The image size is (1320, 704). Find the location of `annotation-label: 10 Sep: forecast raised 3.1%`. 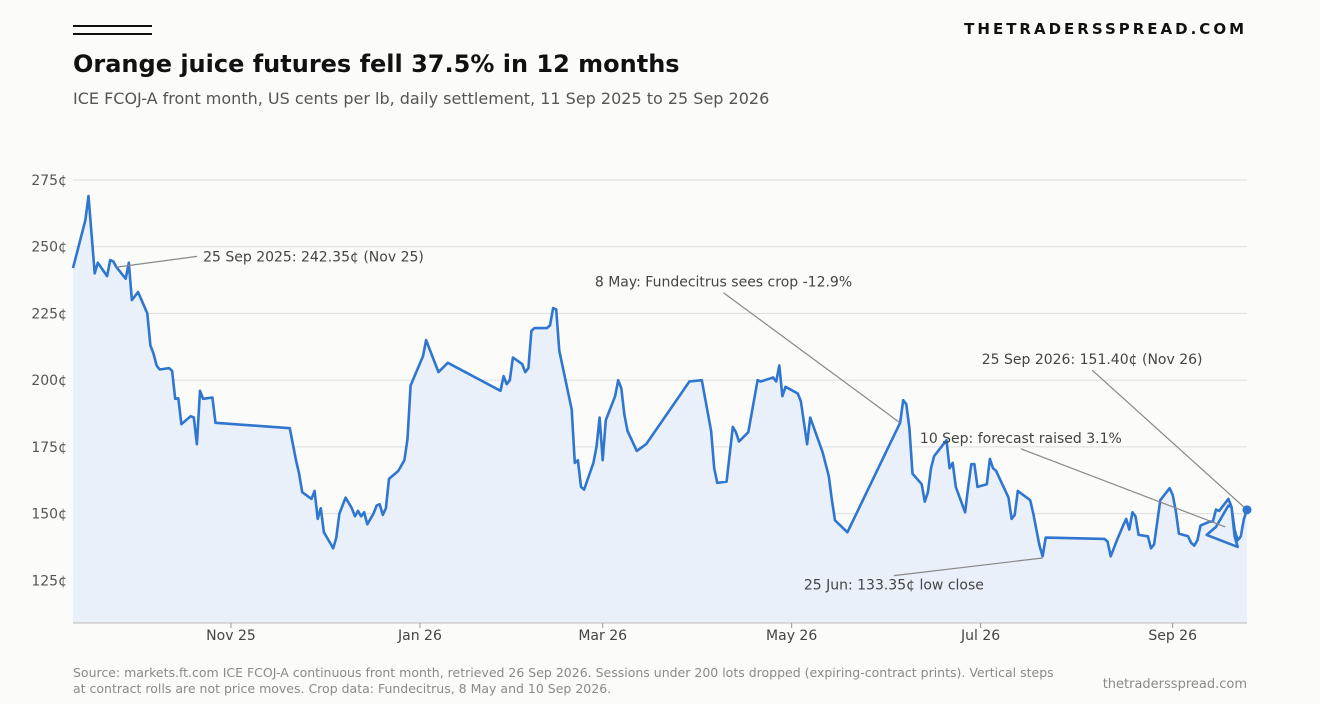

annotation-label: 10 Sep: forecast raised 3.1% is located at coordinates (1021, 439).